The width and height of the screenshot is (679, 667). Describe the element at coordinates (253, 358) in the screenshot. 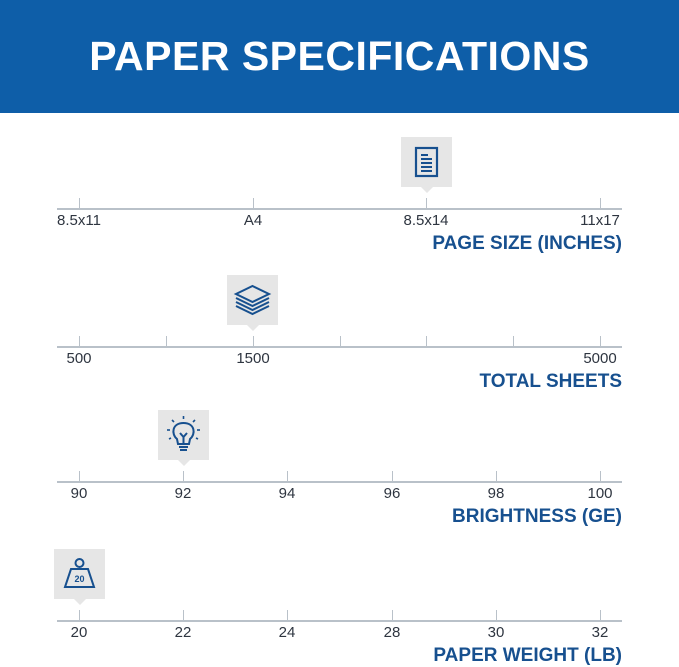

I see `scale-tick-label: 1500` at that location.